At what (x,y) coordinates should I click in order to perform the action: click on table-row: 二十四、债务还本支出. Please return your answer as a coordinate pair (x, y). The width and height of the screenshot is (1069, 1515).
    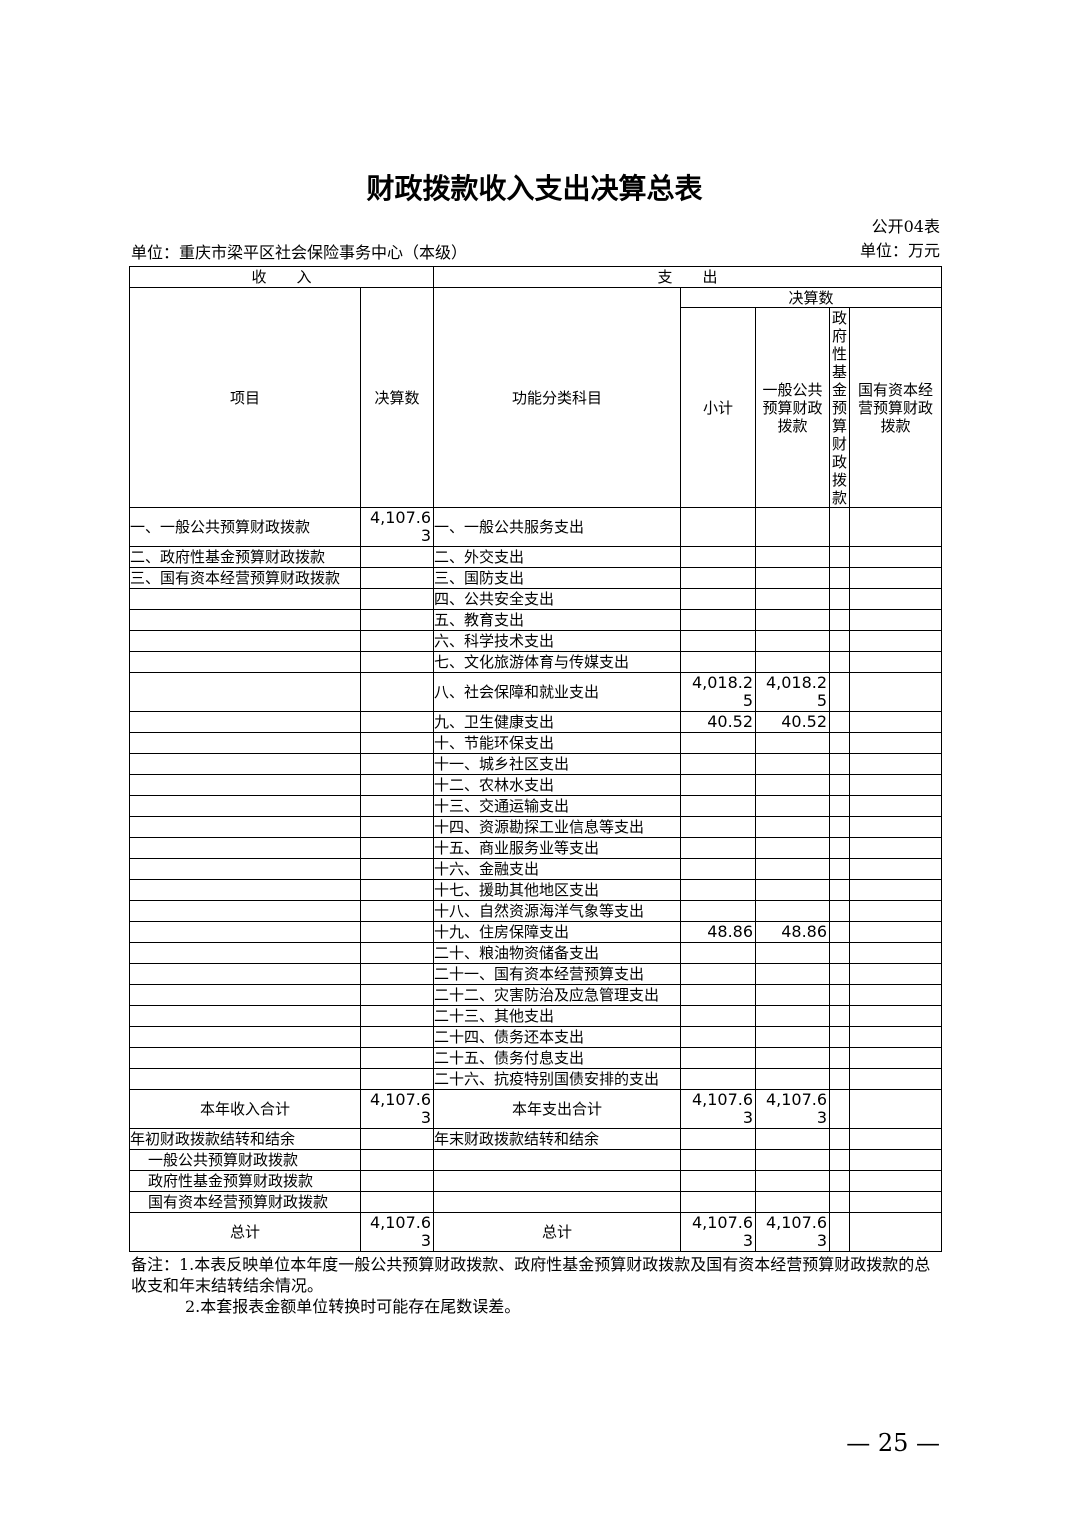
    Looking at the image, I should click on (536, 1037).